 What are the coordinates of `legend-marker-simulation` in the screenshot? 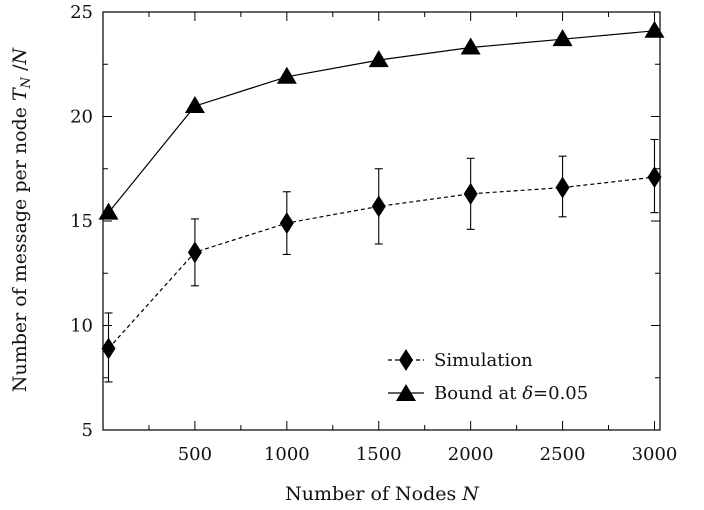 It's located at (406, 360).